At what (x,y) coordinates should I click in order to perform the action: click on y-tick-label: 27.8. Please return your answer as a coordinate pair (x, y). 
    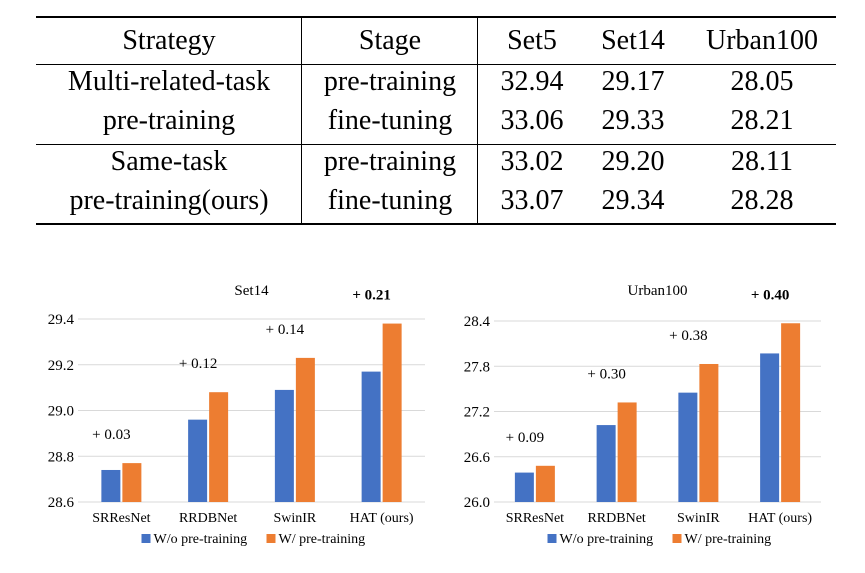
    Looking at the image, I should click on (477, 367).